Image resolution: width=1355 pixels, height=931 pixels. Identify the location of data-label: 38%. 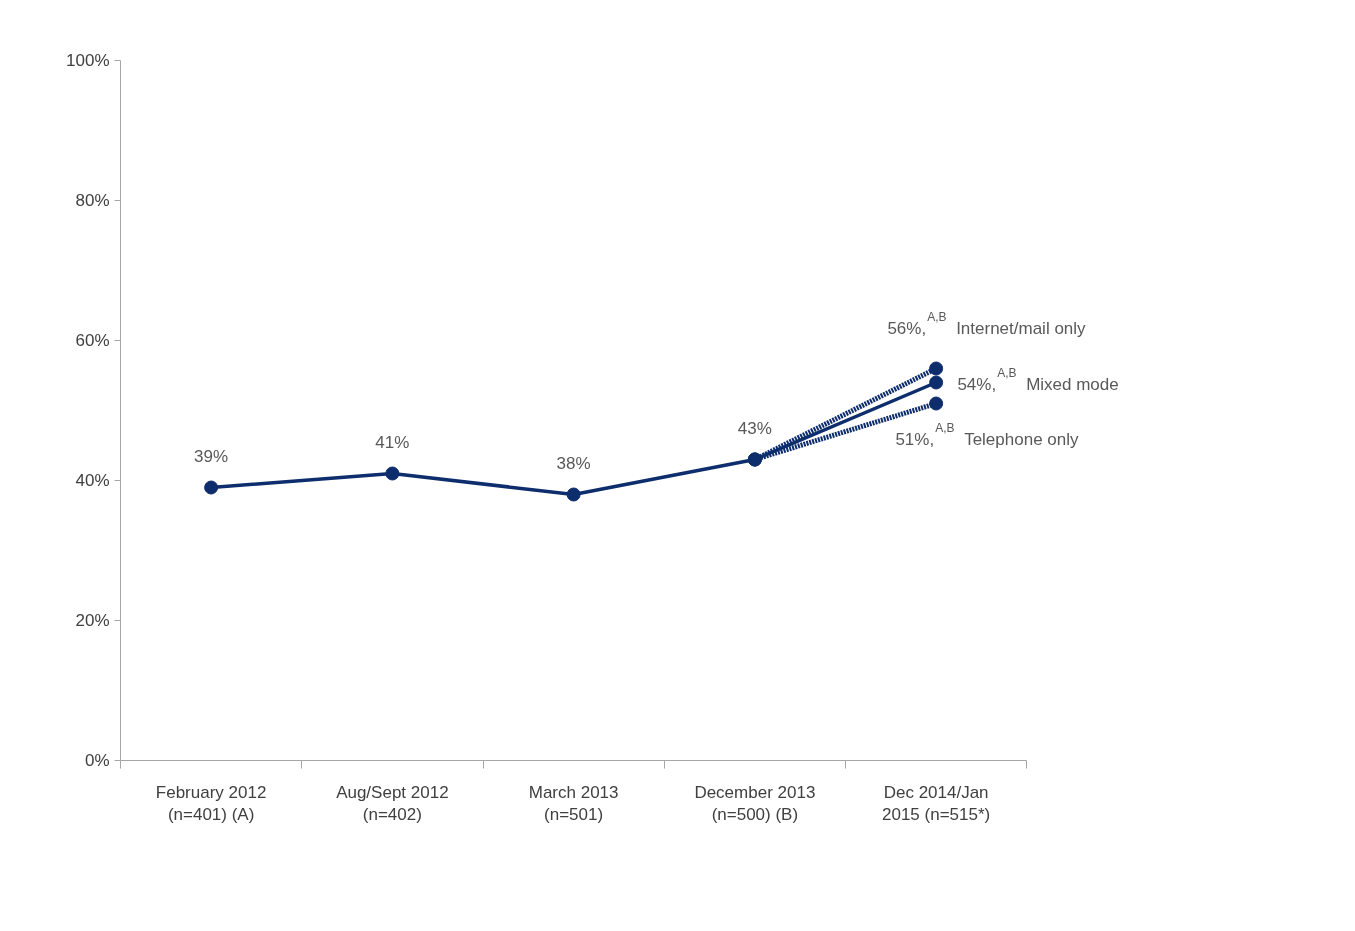
(573, 463).